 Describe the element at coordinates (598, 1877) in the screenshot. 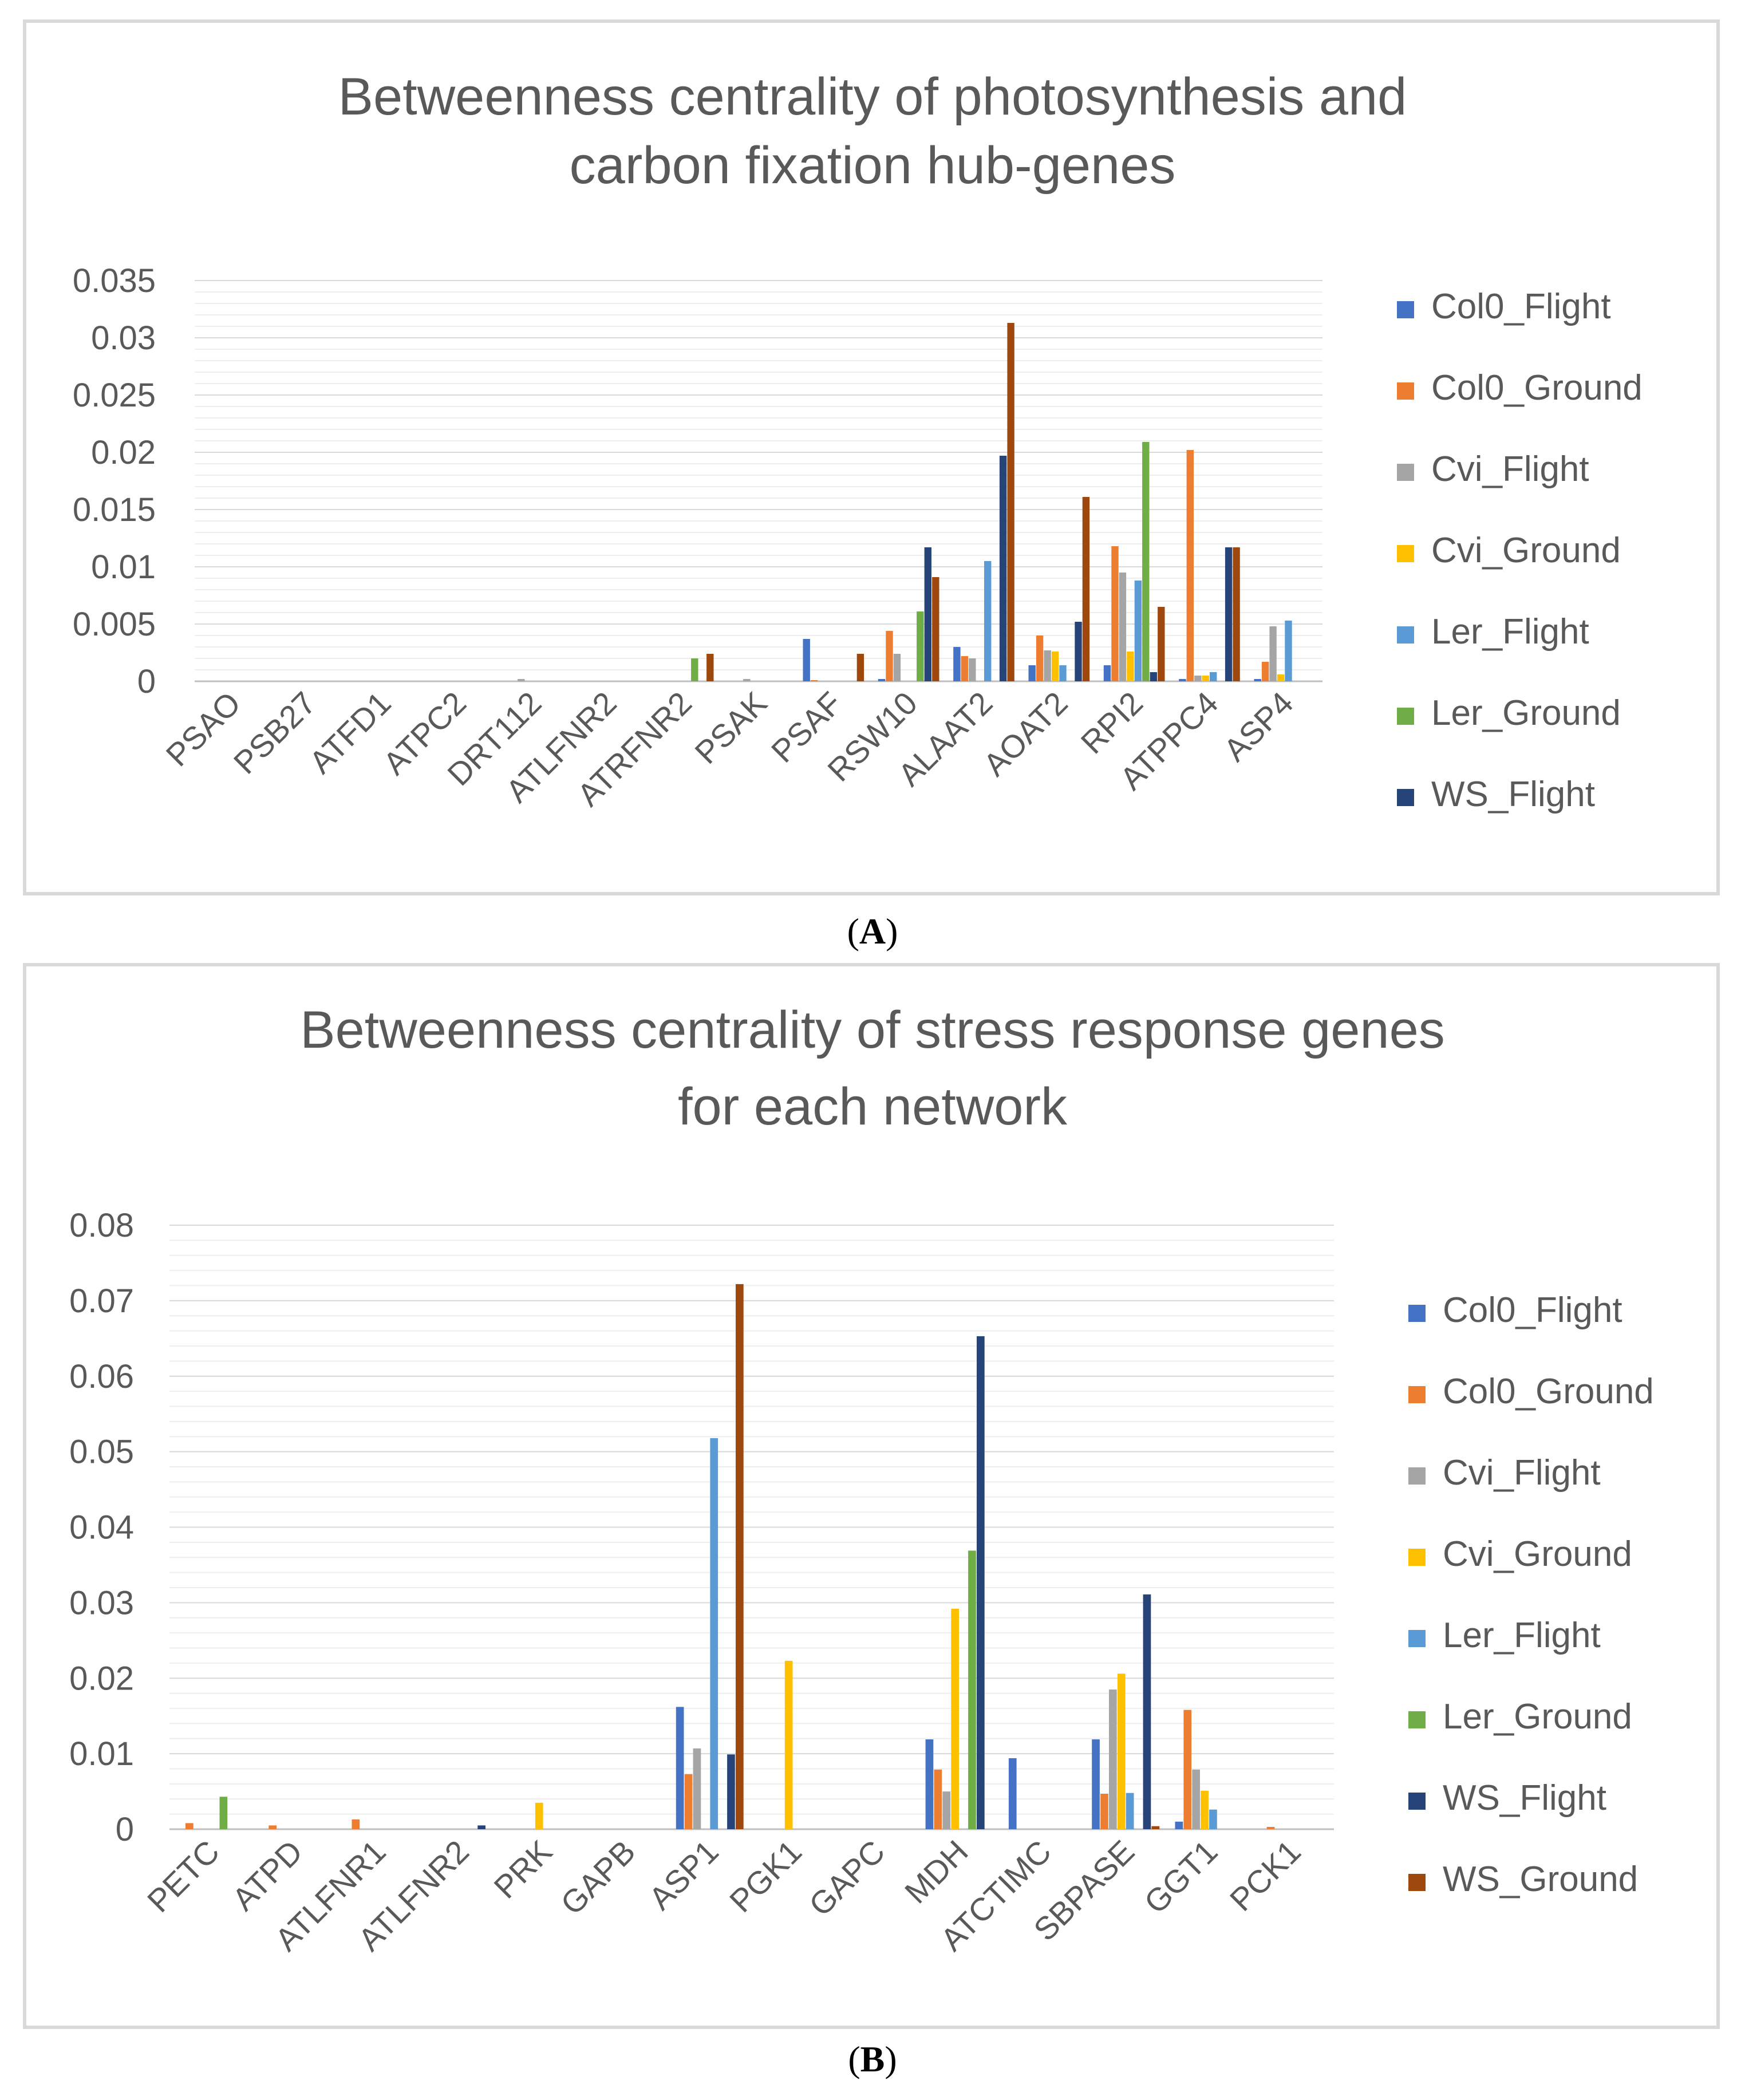

I see `category-label: GAPB` at that location.